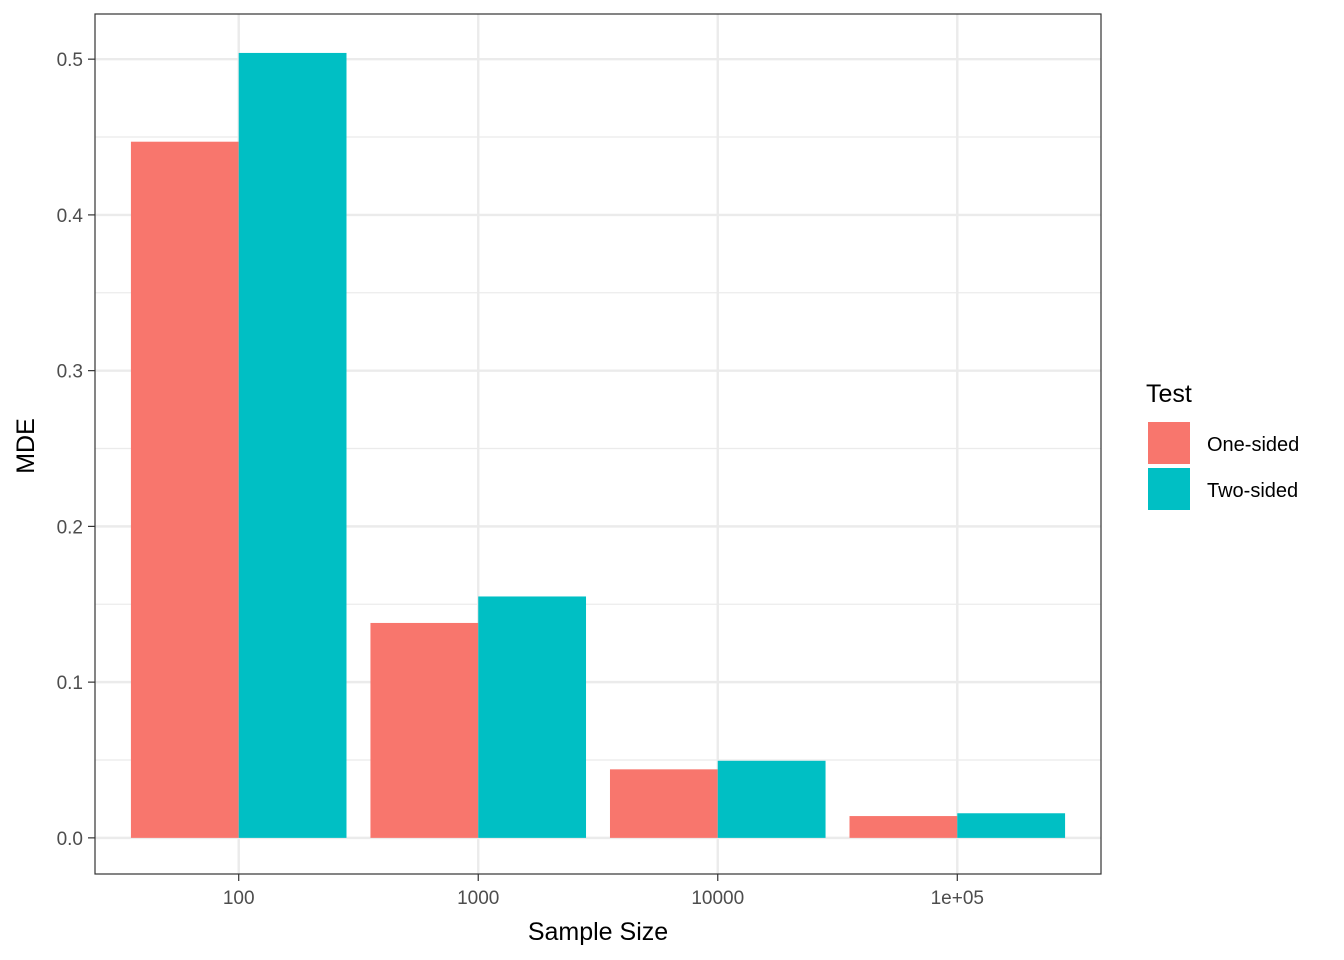  I want to click on y-axis-title: MDE, so click(26, 446).